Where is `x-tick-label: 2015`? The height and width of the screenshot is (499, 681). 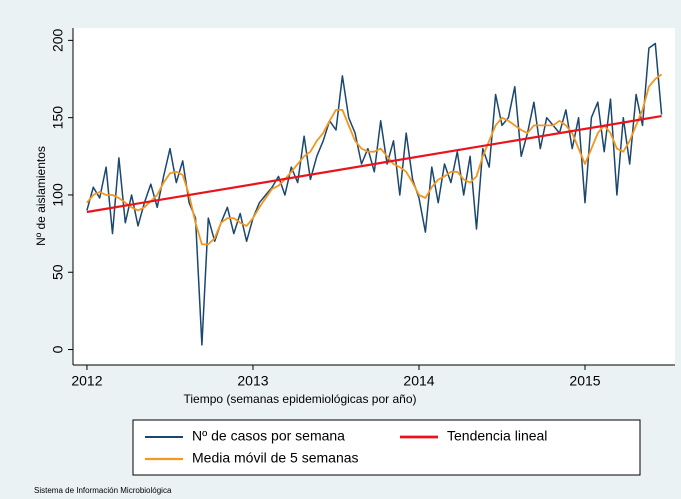
x-tick-label: 2015 is located at coordinates (584, 381).